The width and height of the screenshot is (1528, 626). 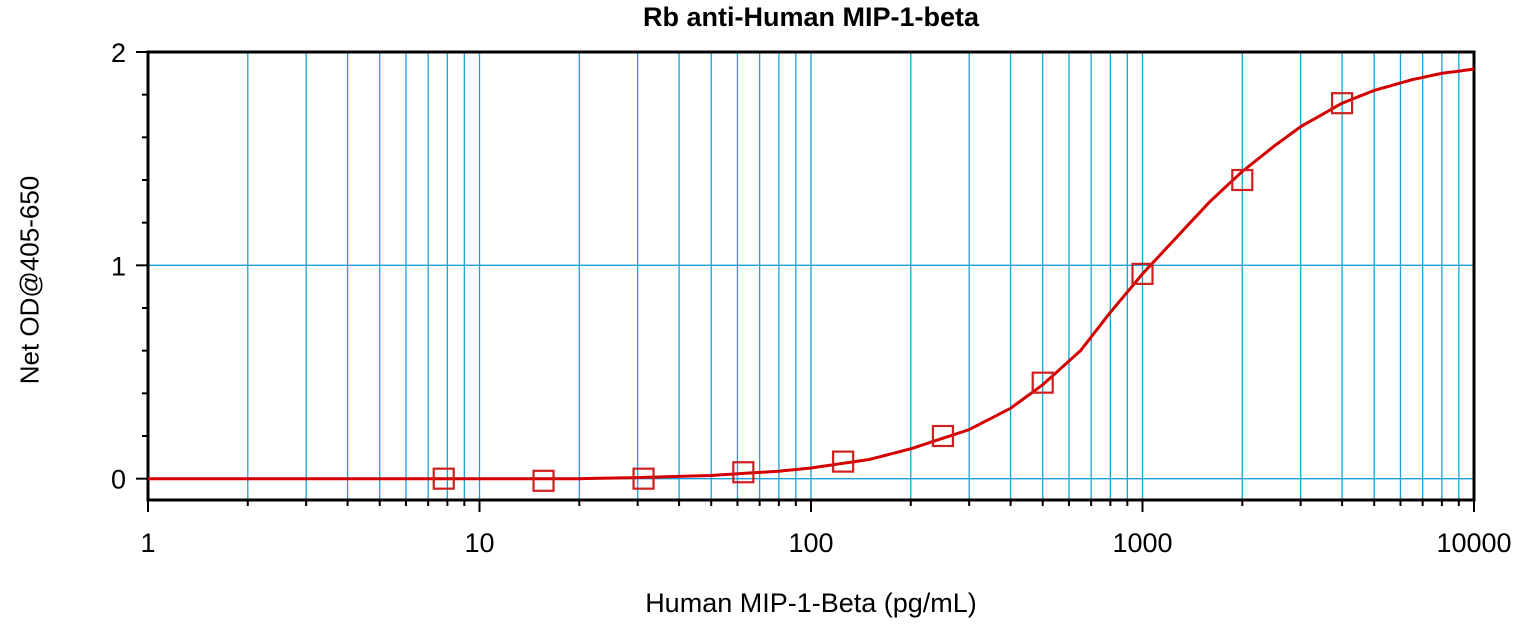 What do you see at coordinates (810, 543) in the screenshot?
I see `x-tick-label: 100` at bounding box center [810, 543].